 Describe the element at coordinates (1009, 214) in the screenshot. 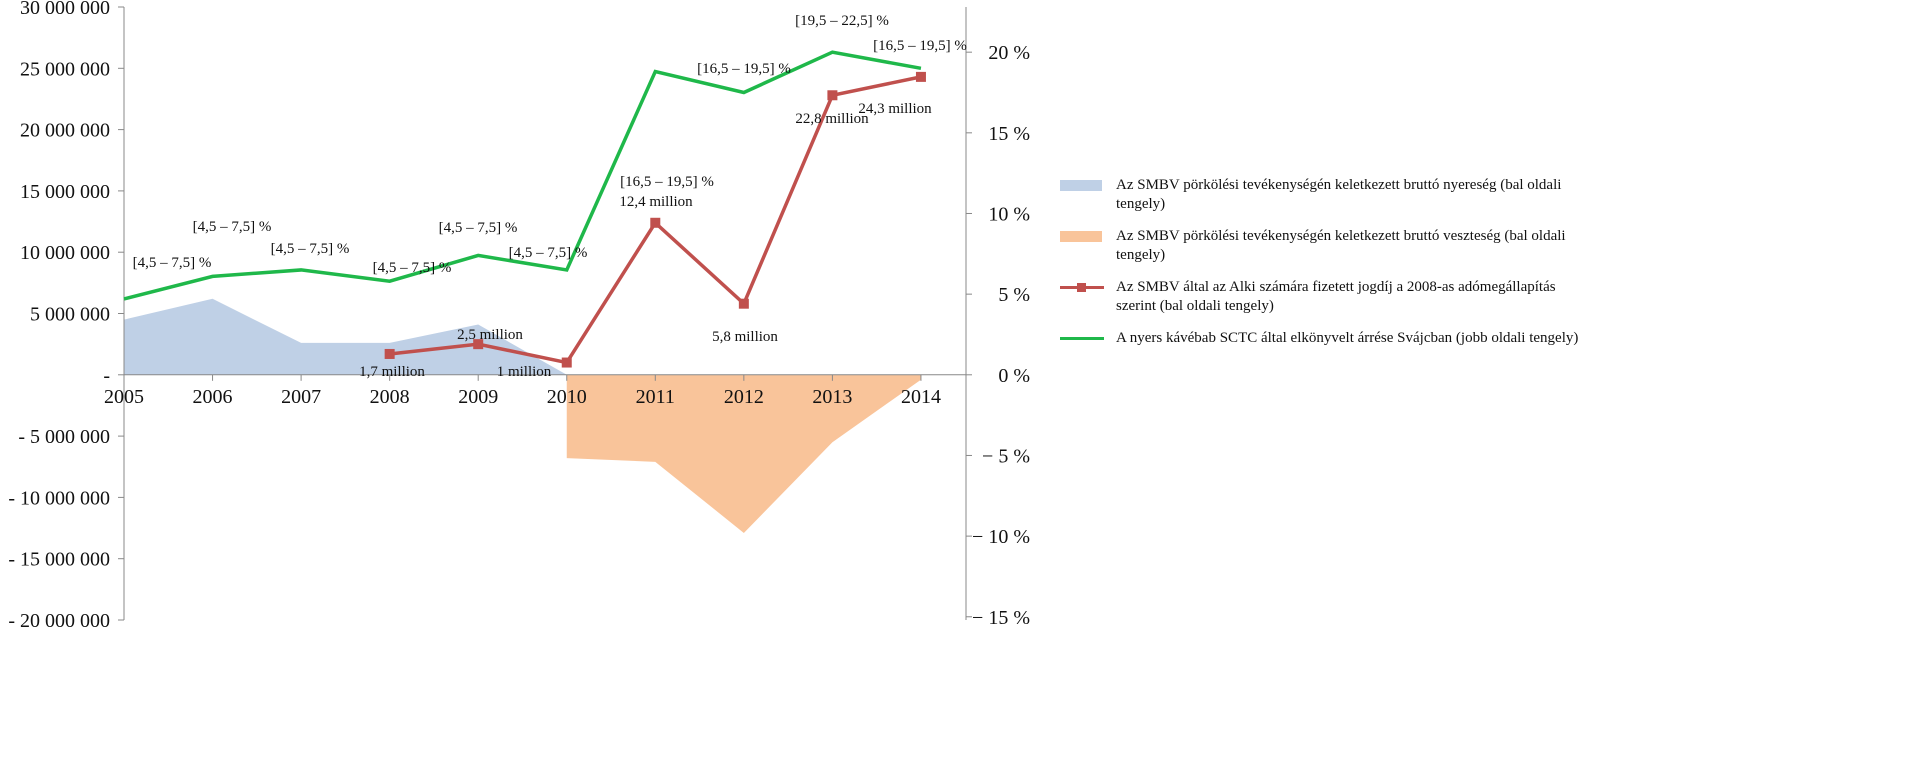

I see `right-tick-label: 10 %` at that location.